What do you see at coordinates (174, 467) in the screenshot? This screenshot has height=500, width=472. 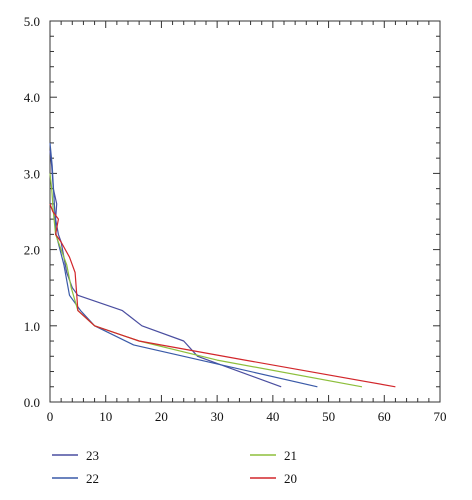 I see `legend: 23 21 22 20` at bounding box center [174, 467].